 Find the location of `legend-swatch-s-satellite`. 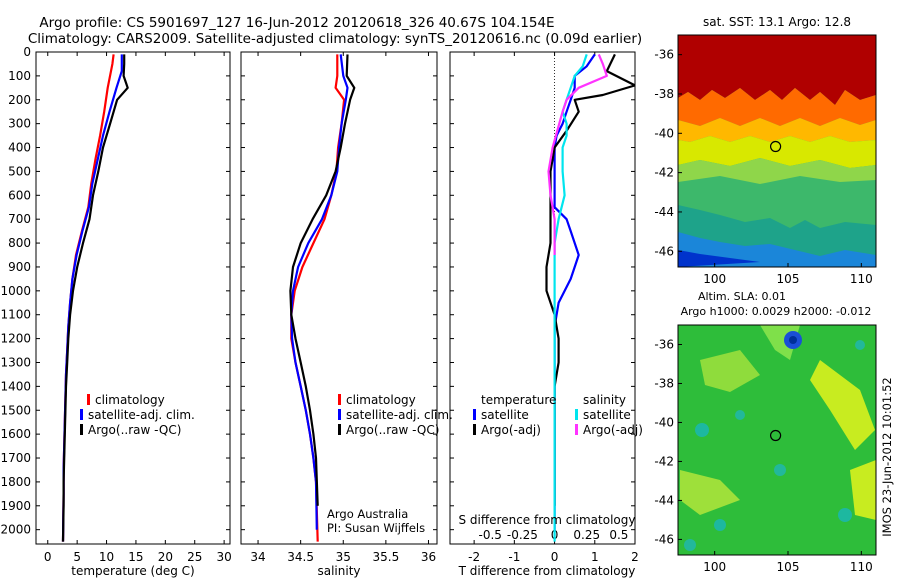

legend-swatch-s-satellite is located at coordinates (576, 414).